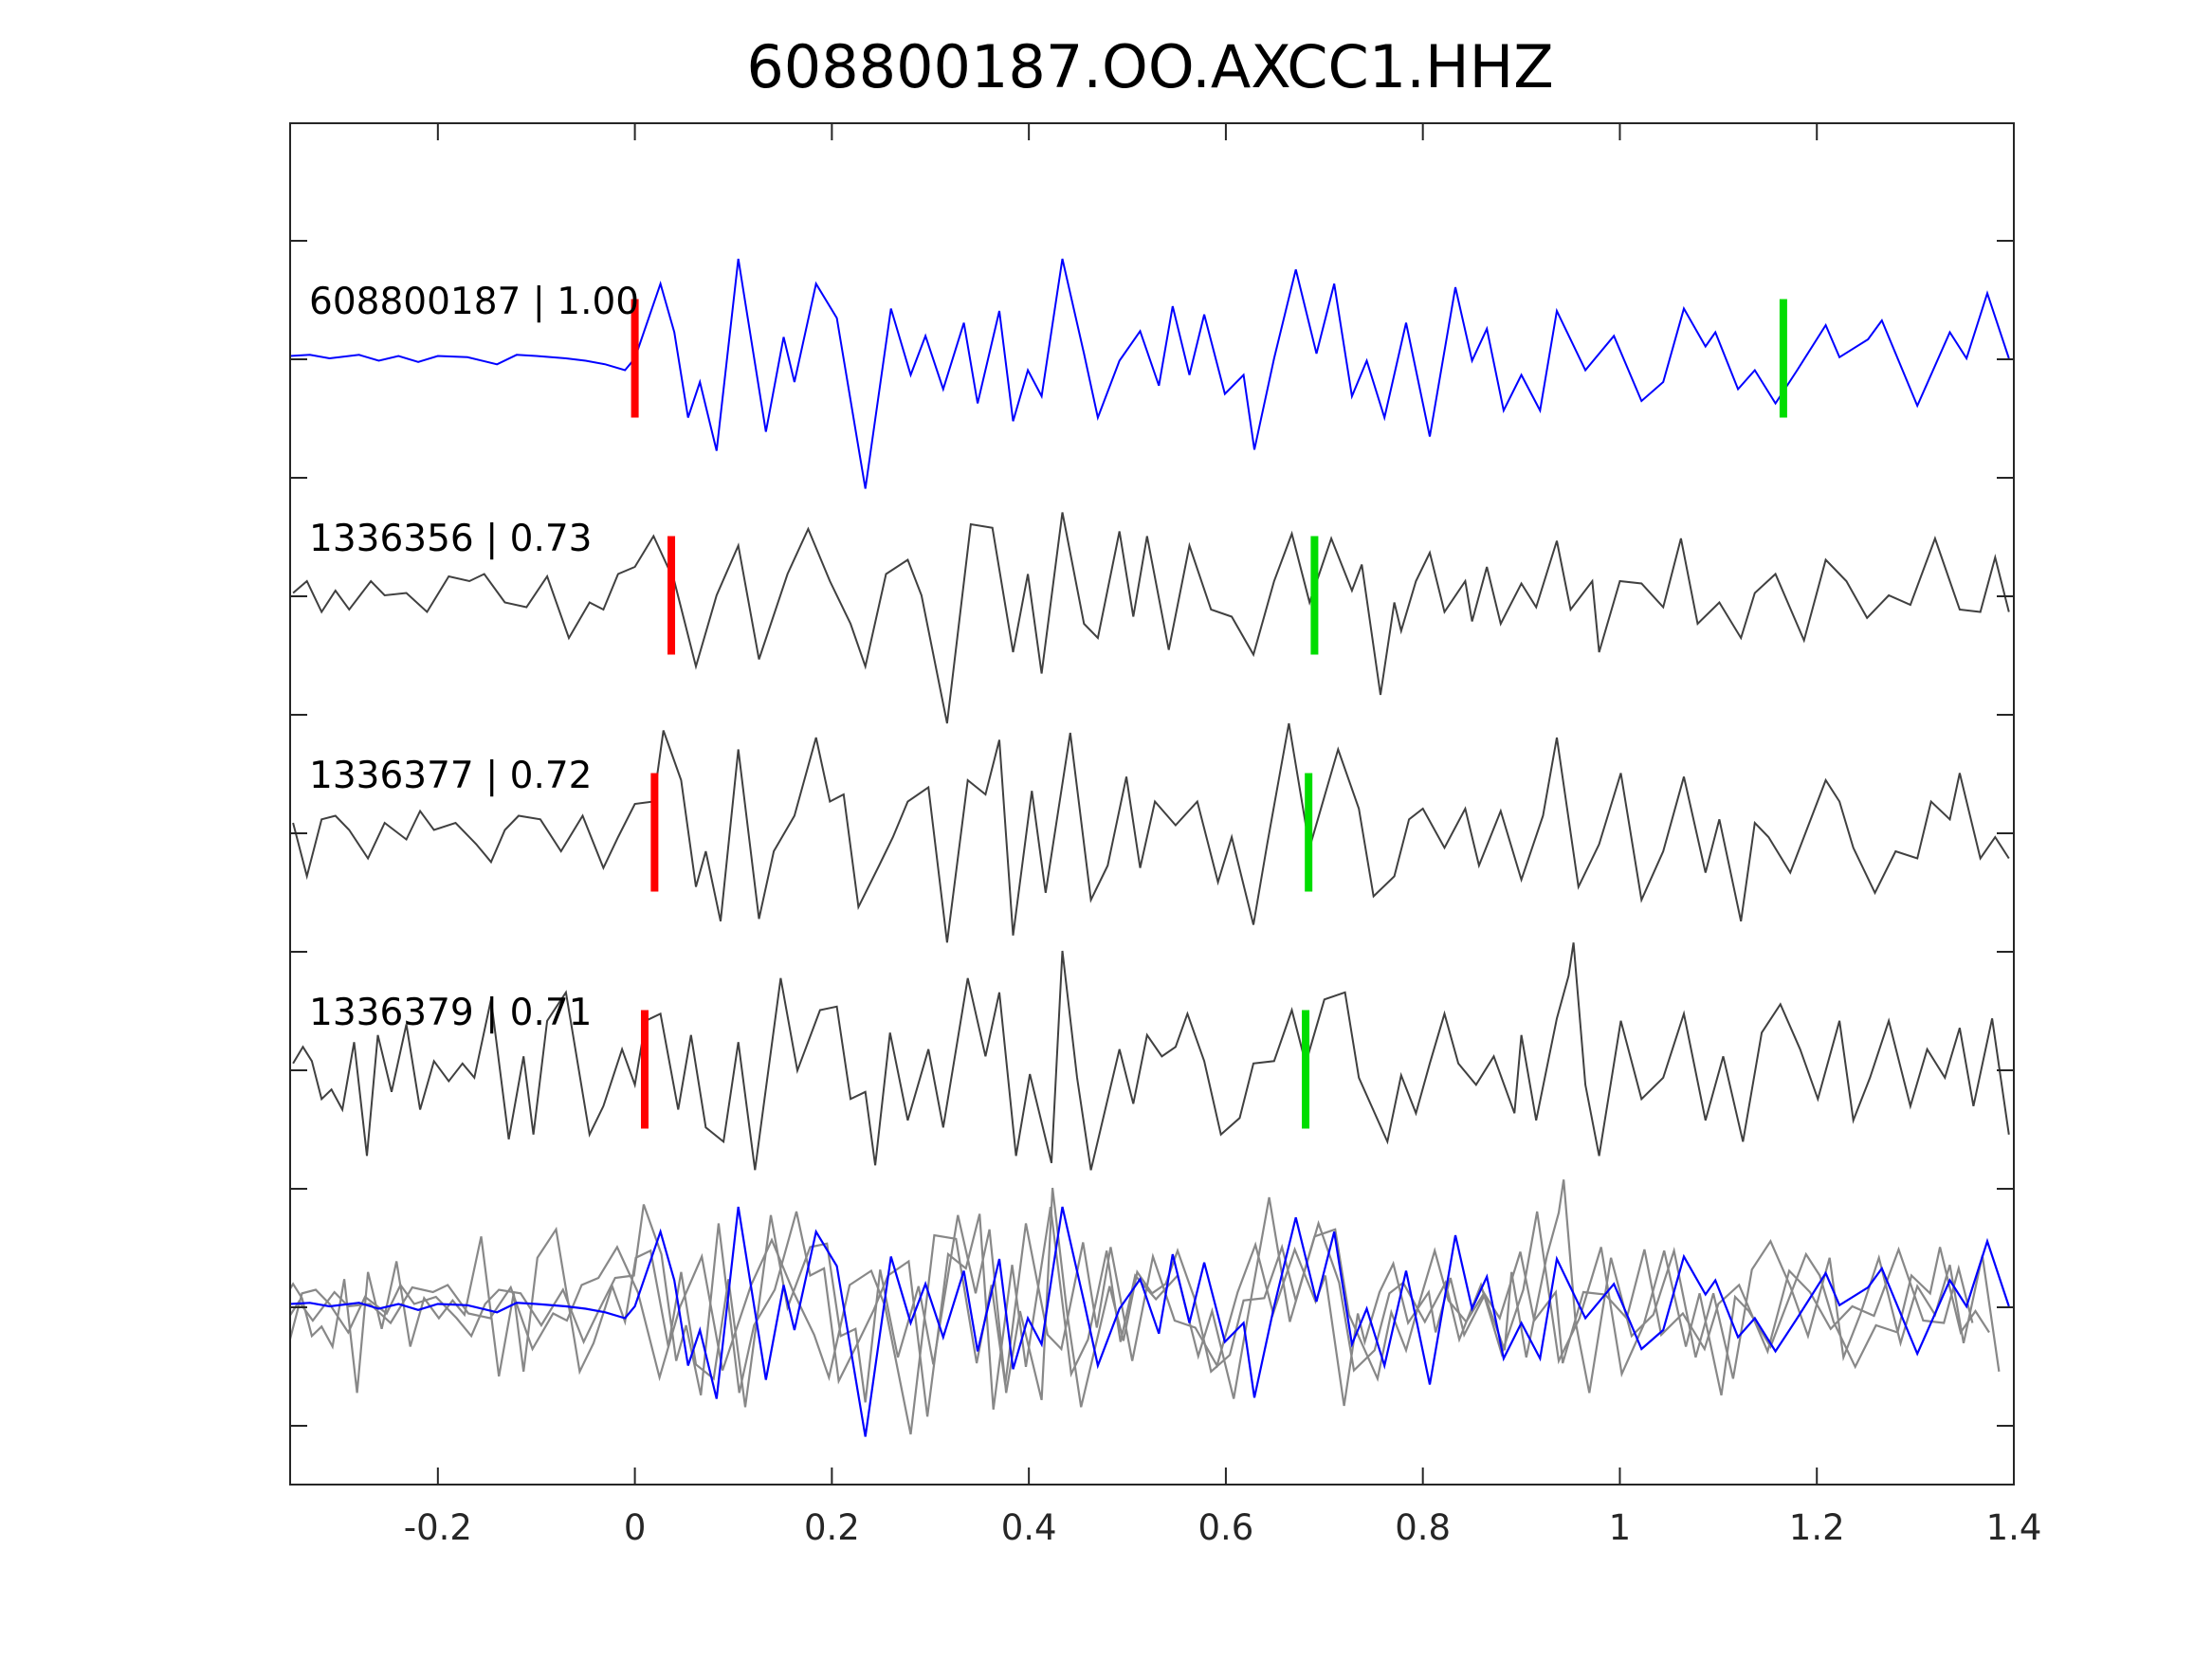  What do you see at coordinates (2014, 1527) in the screenshot?
I see `x-tick-label: 1.4` at bounding box center [2014, 1527].